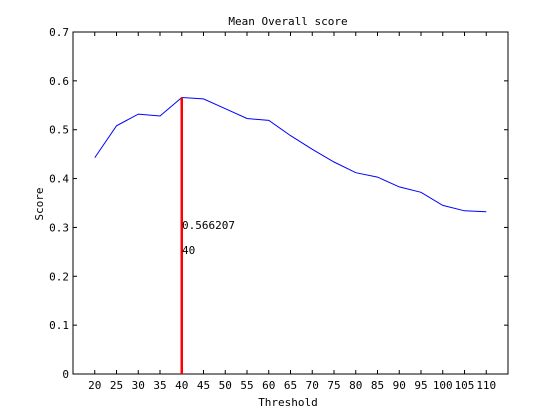  What do you see at coordinates (159, 385) in the screenshot?
I see `x-tick-label: 35` at bounding box center [159, 385].